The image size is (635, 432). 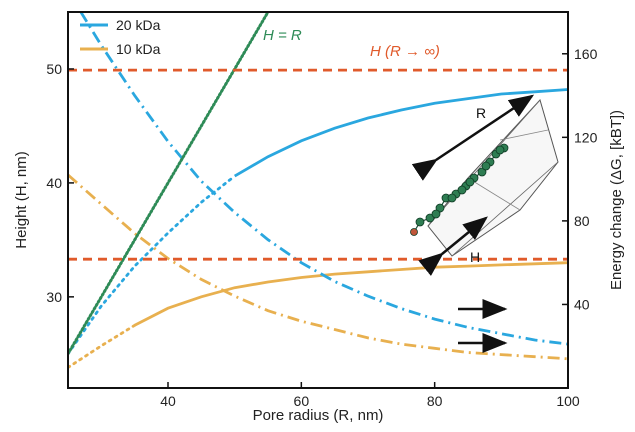 I want to click on y-axis-right-title: Energy change (ΔG, [kBT]), so click(x=616, y=200).